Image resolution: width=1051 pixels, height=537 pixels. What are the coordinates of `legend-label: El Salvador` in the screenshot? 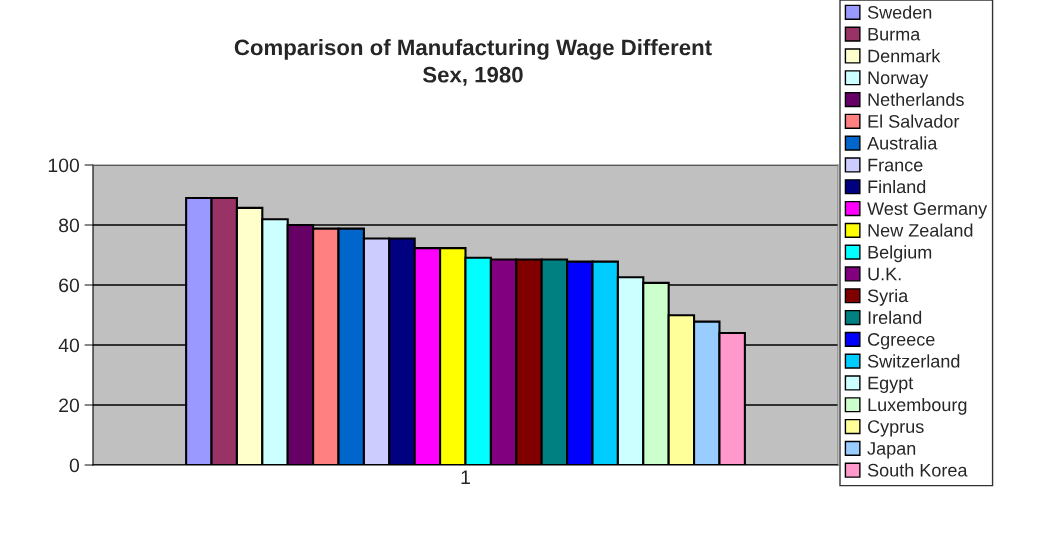 It's located at (914, 121).